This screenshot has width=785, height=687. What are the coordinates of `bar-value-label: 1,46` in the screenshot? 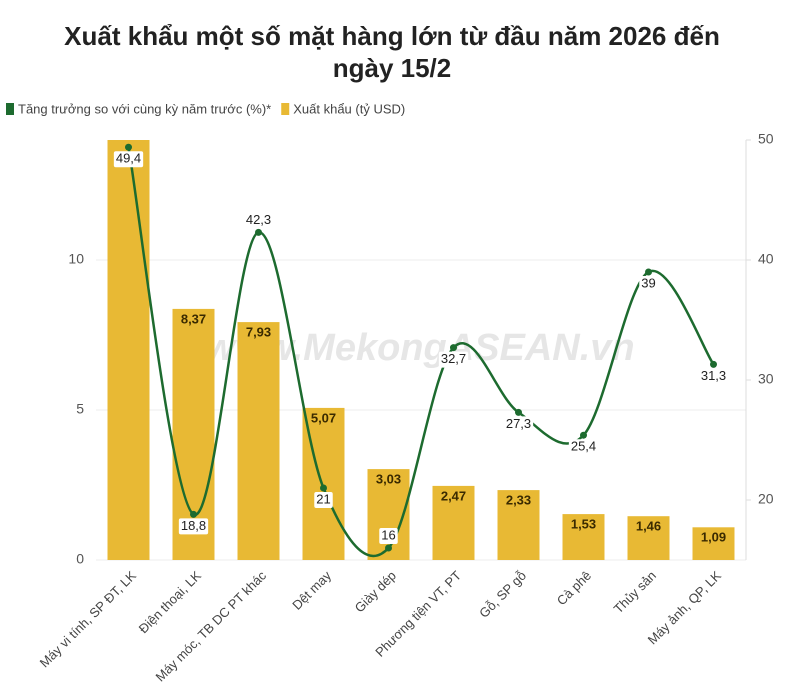 It's located at (648, 526).